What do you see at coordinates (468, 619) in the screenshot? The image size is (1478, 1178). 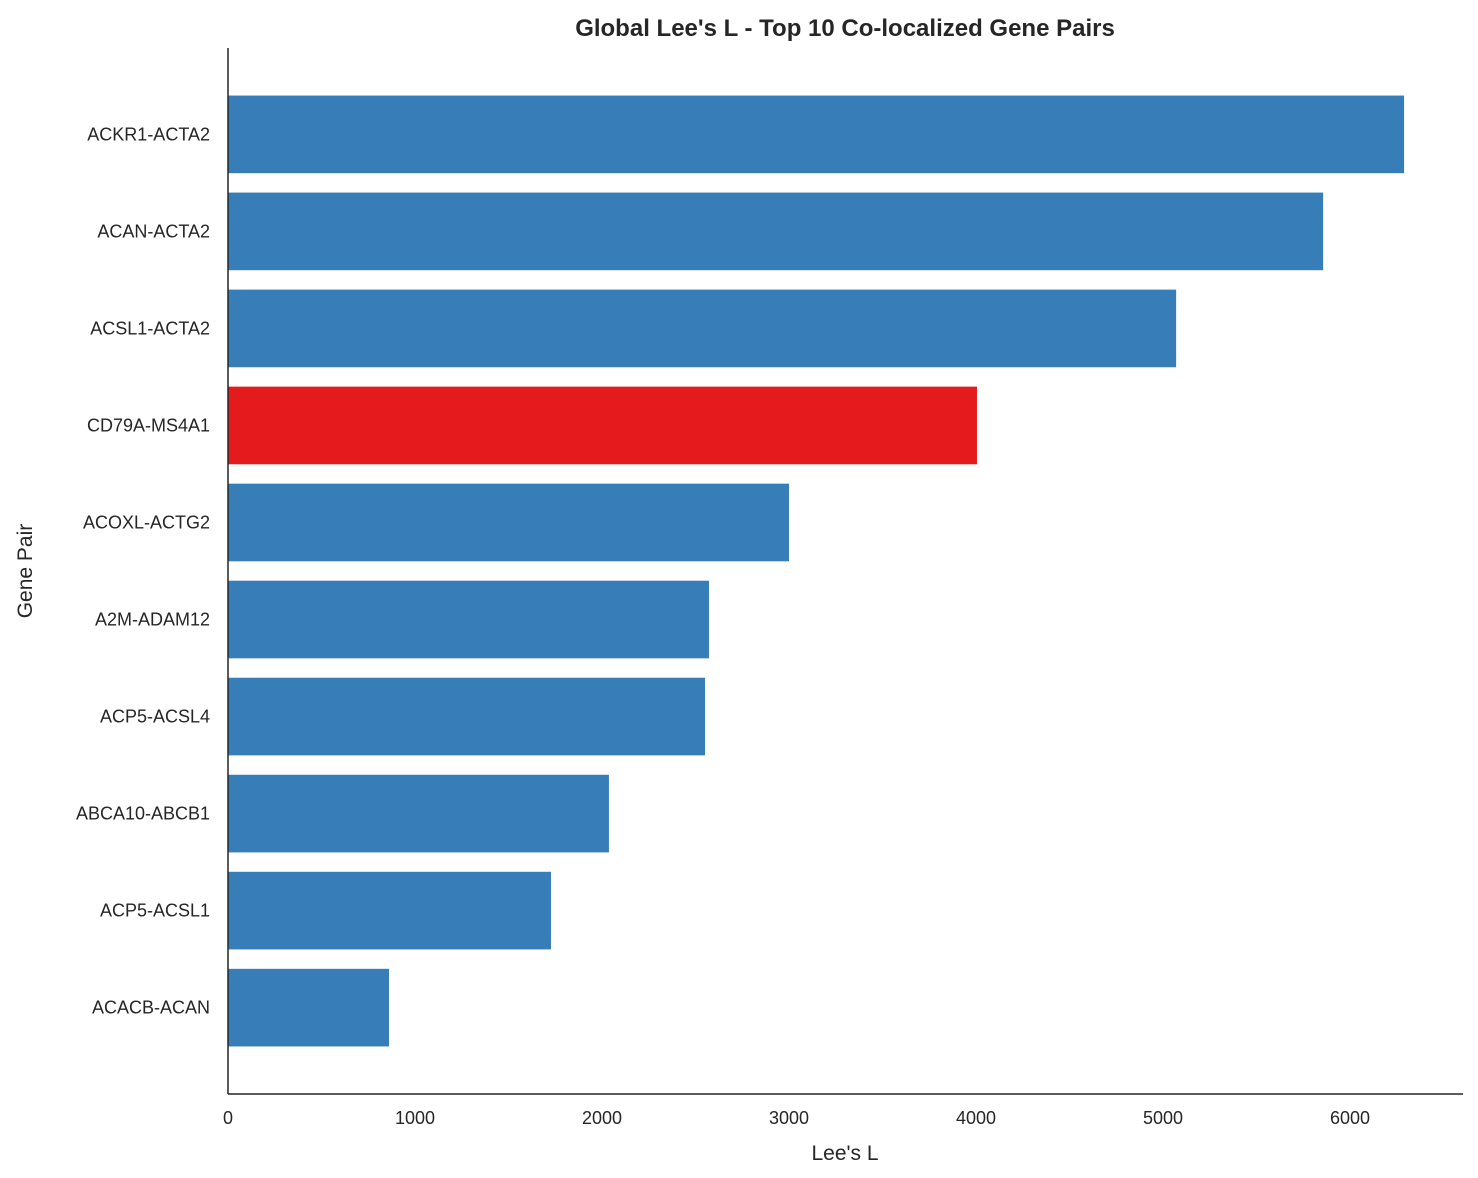 I see `bar-a2m-adam12` at bounding box center [468, 619].